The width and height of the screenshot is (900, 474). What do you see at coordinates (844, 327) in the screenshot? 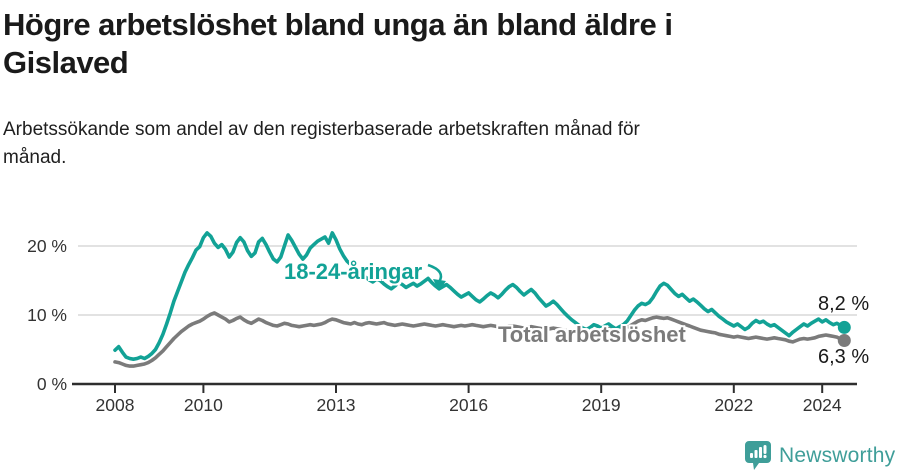
I see `end-dot-young` at bounding box center [844, 327].